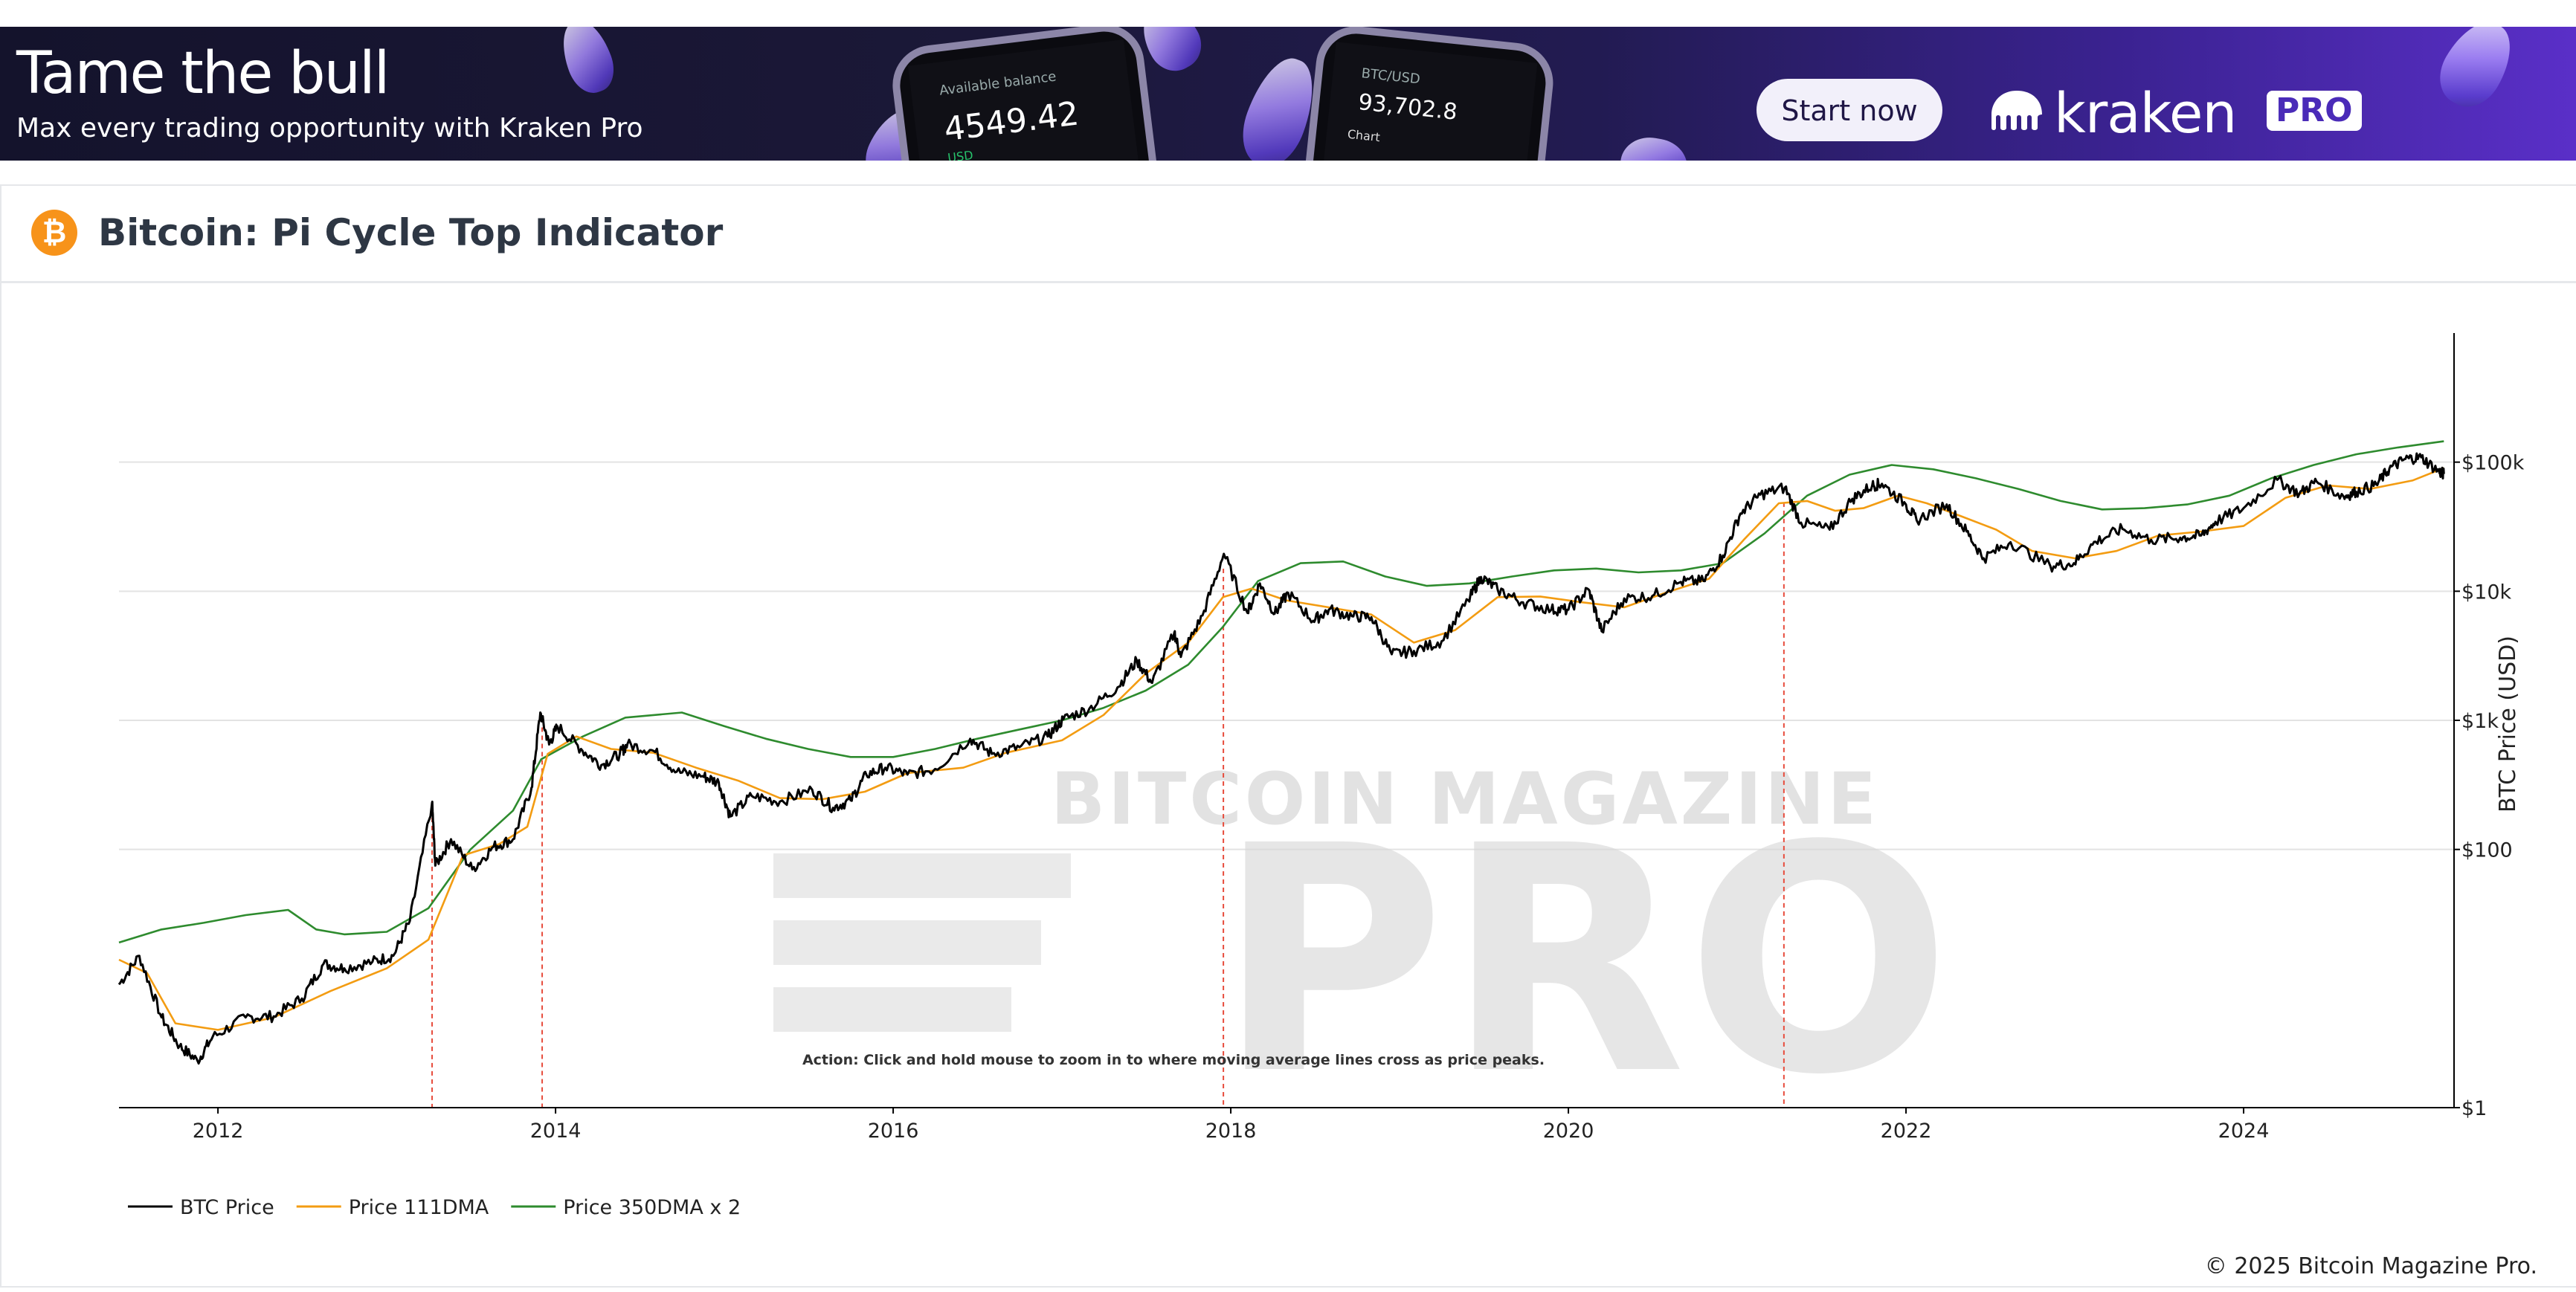 This screenshot has height=1292, width=2576. Describe the element at coordinates (419, 1207) in the screenshot. I see `legend-label-price-111dma: Price 111DMA` at that location.